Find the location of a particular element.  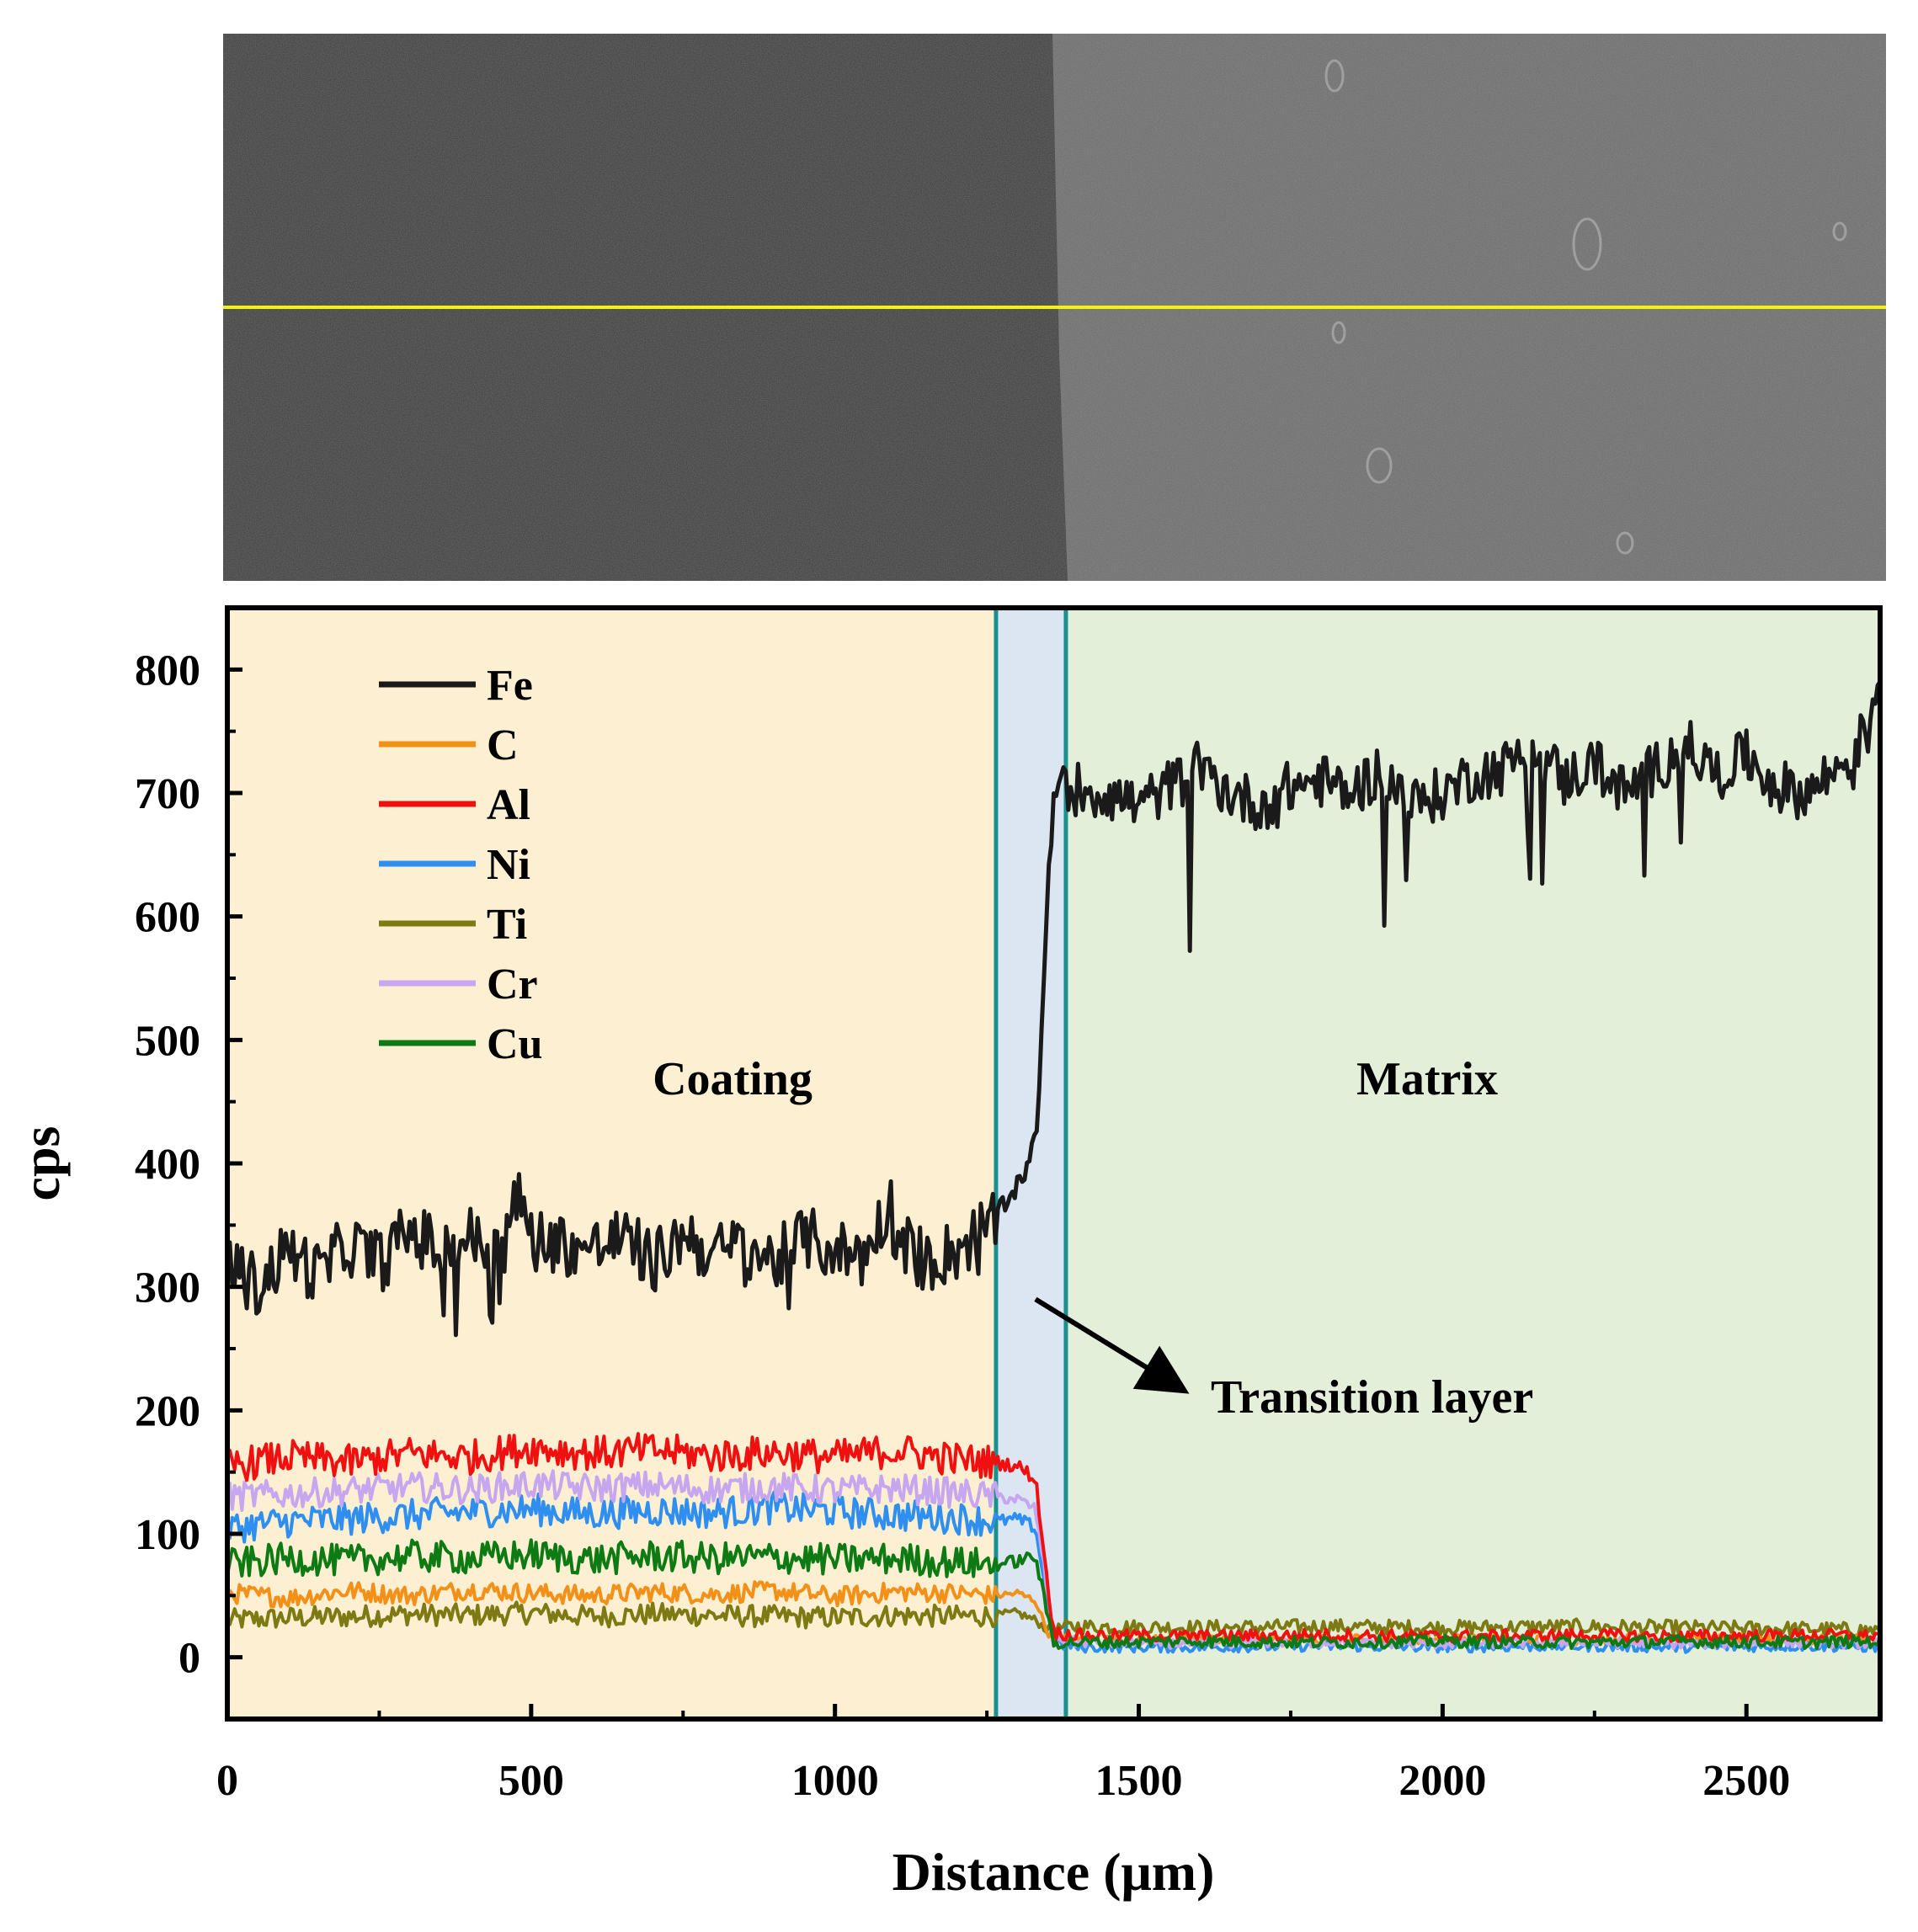

y-tick-label: 800 is located at coordinates (167, 671).